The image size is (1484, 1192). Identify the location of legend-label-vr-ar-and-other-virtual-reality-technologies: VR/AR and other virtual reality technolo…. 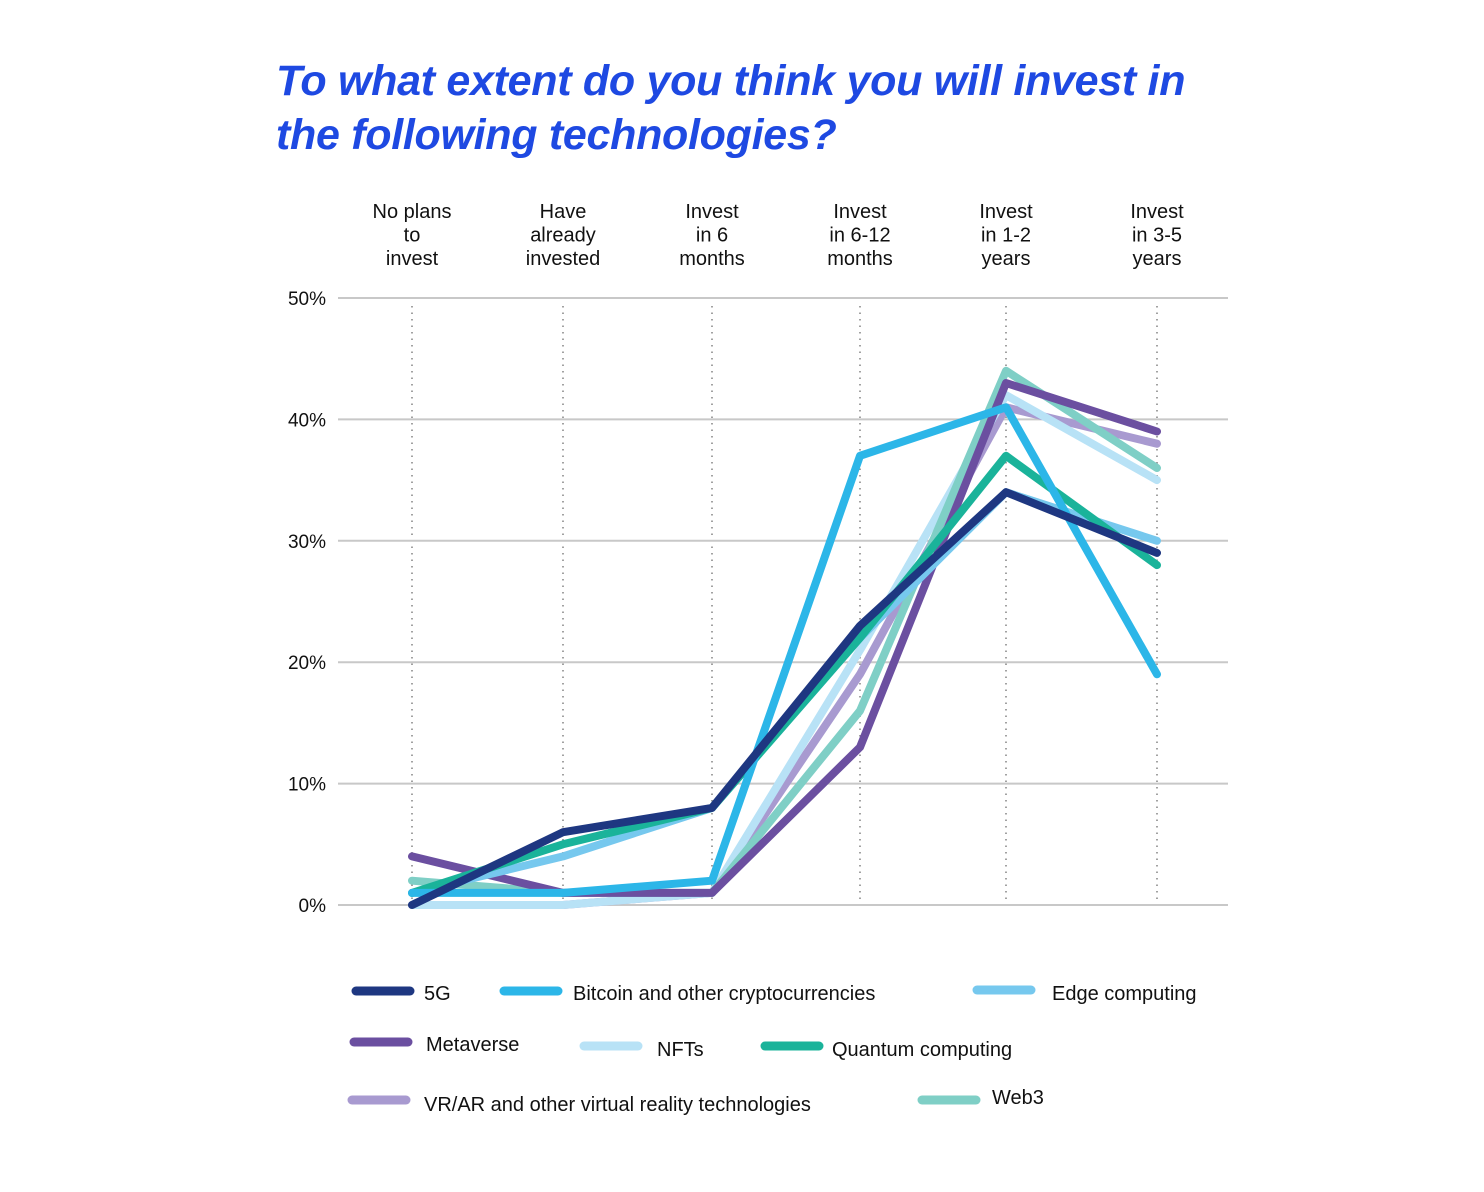
(617, 1105).